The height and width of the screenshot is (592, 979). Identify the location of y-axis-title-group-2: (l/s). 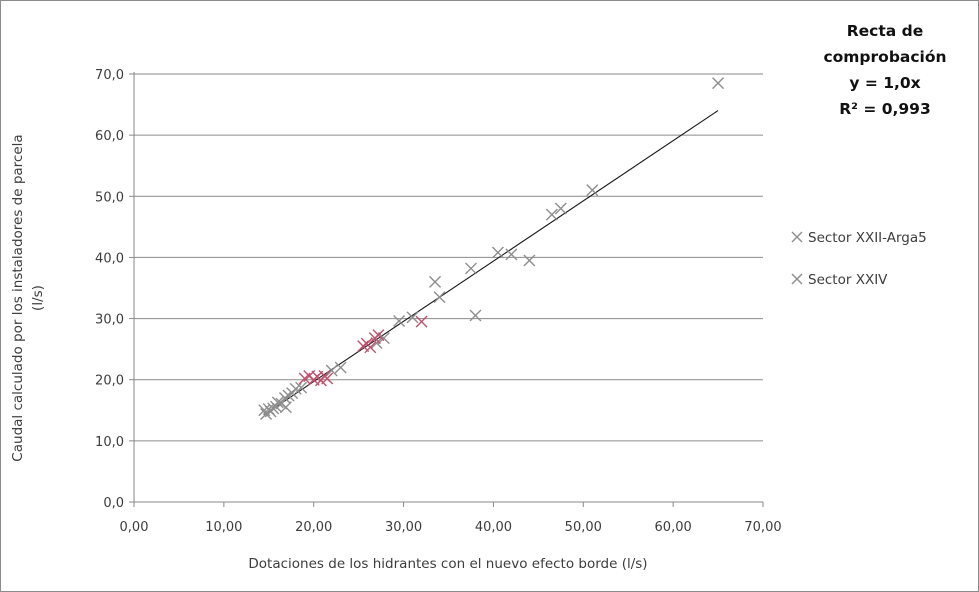
(38, 298).